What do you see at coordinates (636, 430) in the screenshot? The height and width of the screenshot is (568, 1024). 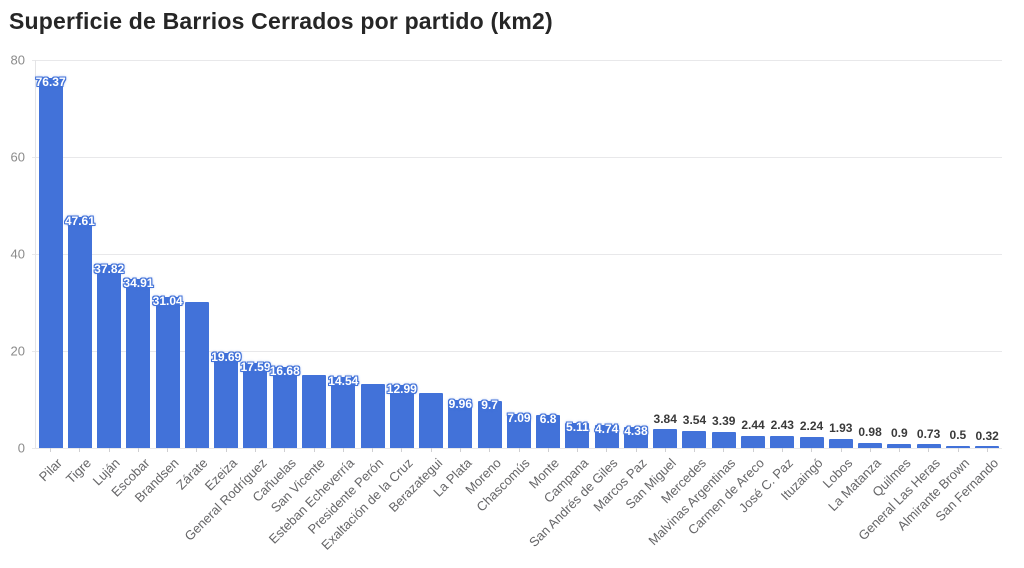 I see `bar-value-label: 4.38` at bounding box center [636, 430].